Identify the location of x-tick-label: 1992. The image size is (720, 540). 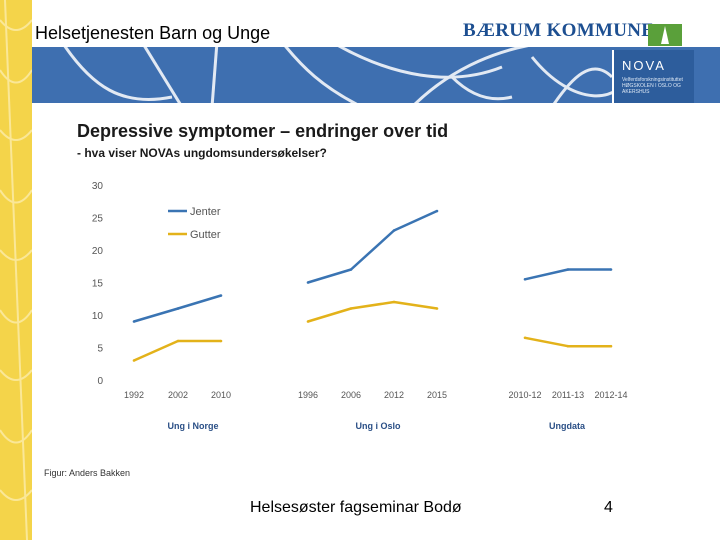
(134, 395).